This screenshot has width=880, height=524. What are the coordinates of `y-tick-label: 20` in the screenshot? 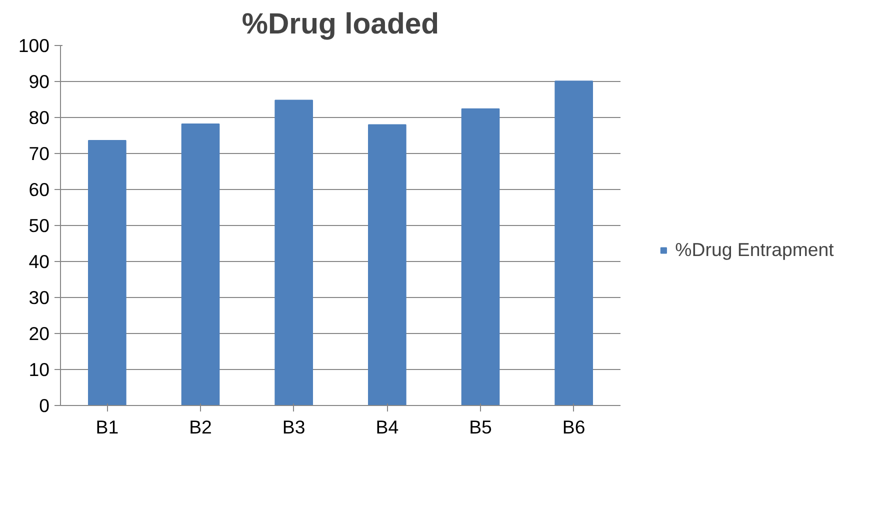 It's located at (39, 333).